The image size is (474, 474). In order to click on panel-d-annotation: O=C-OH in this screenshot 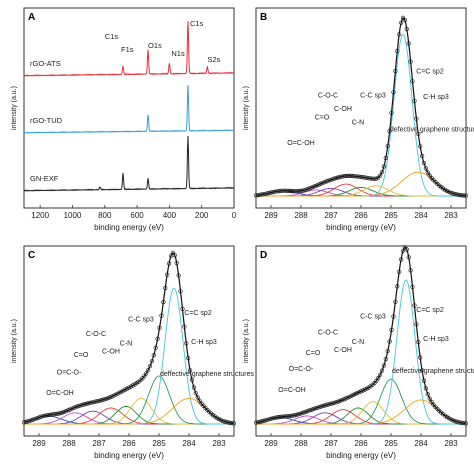, I will do `click(291, 390)`.